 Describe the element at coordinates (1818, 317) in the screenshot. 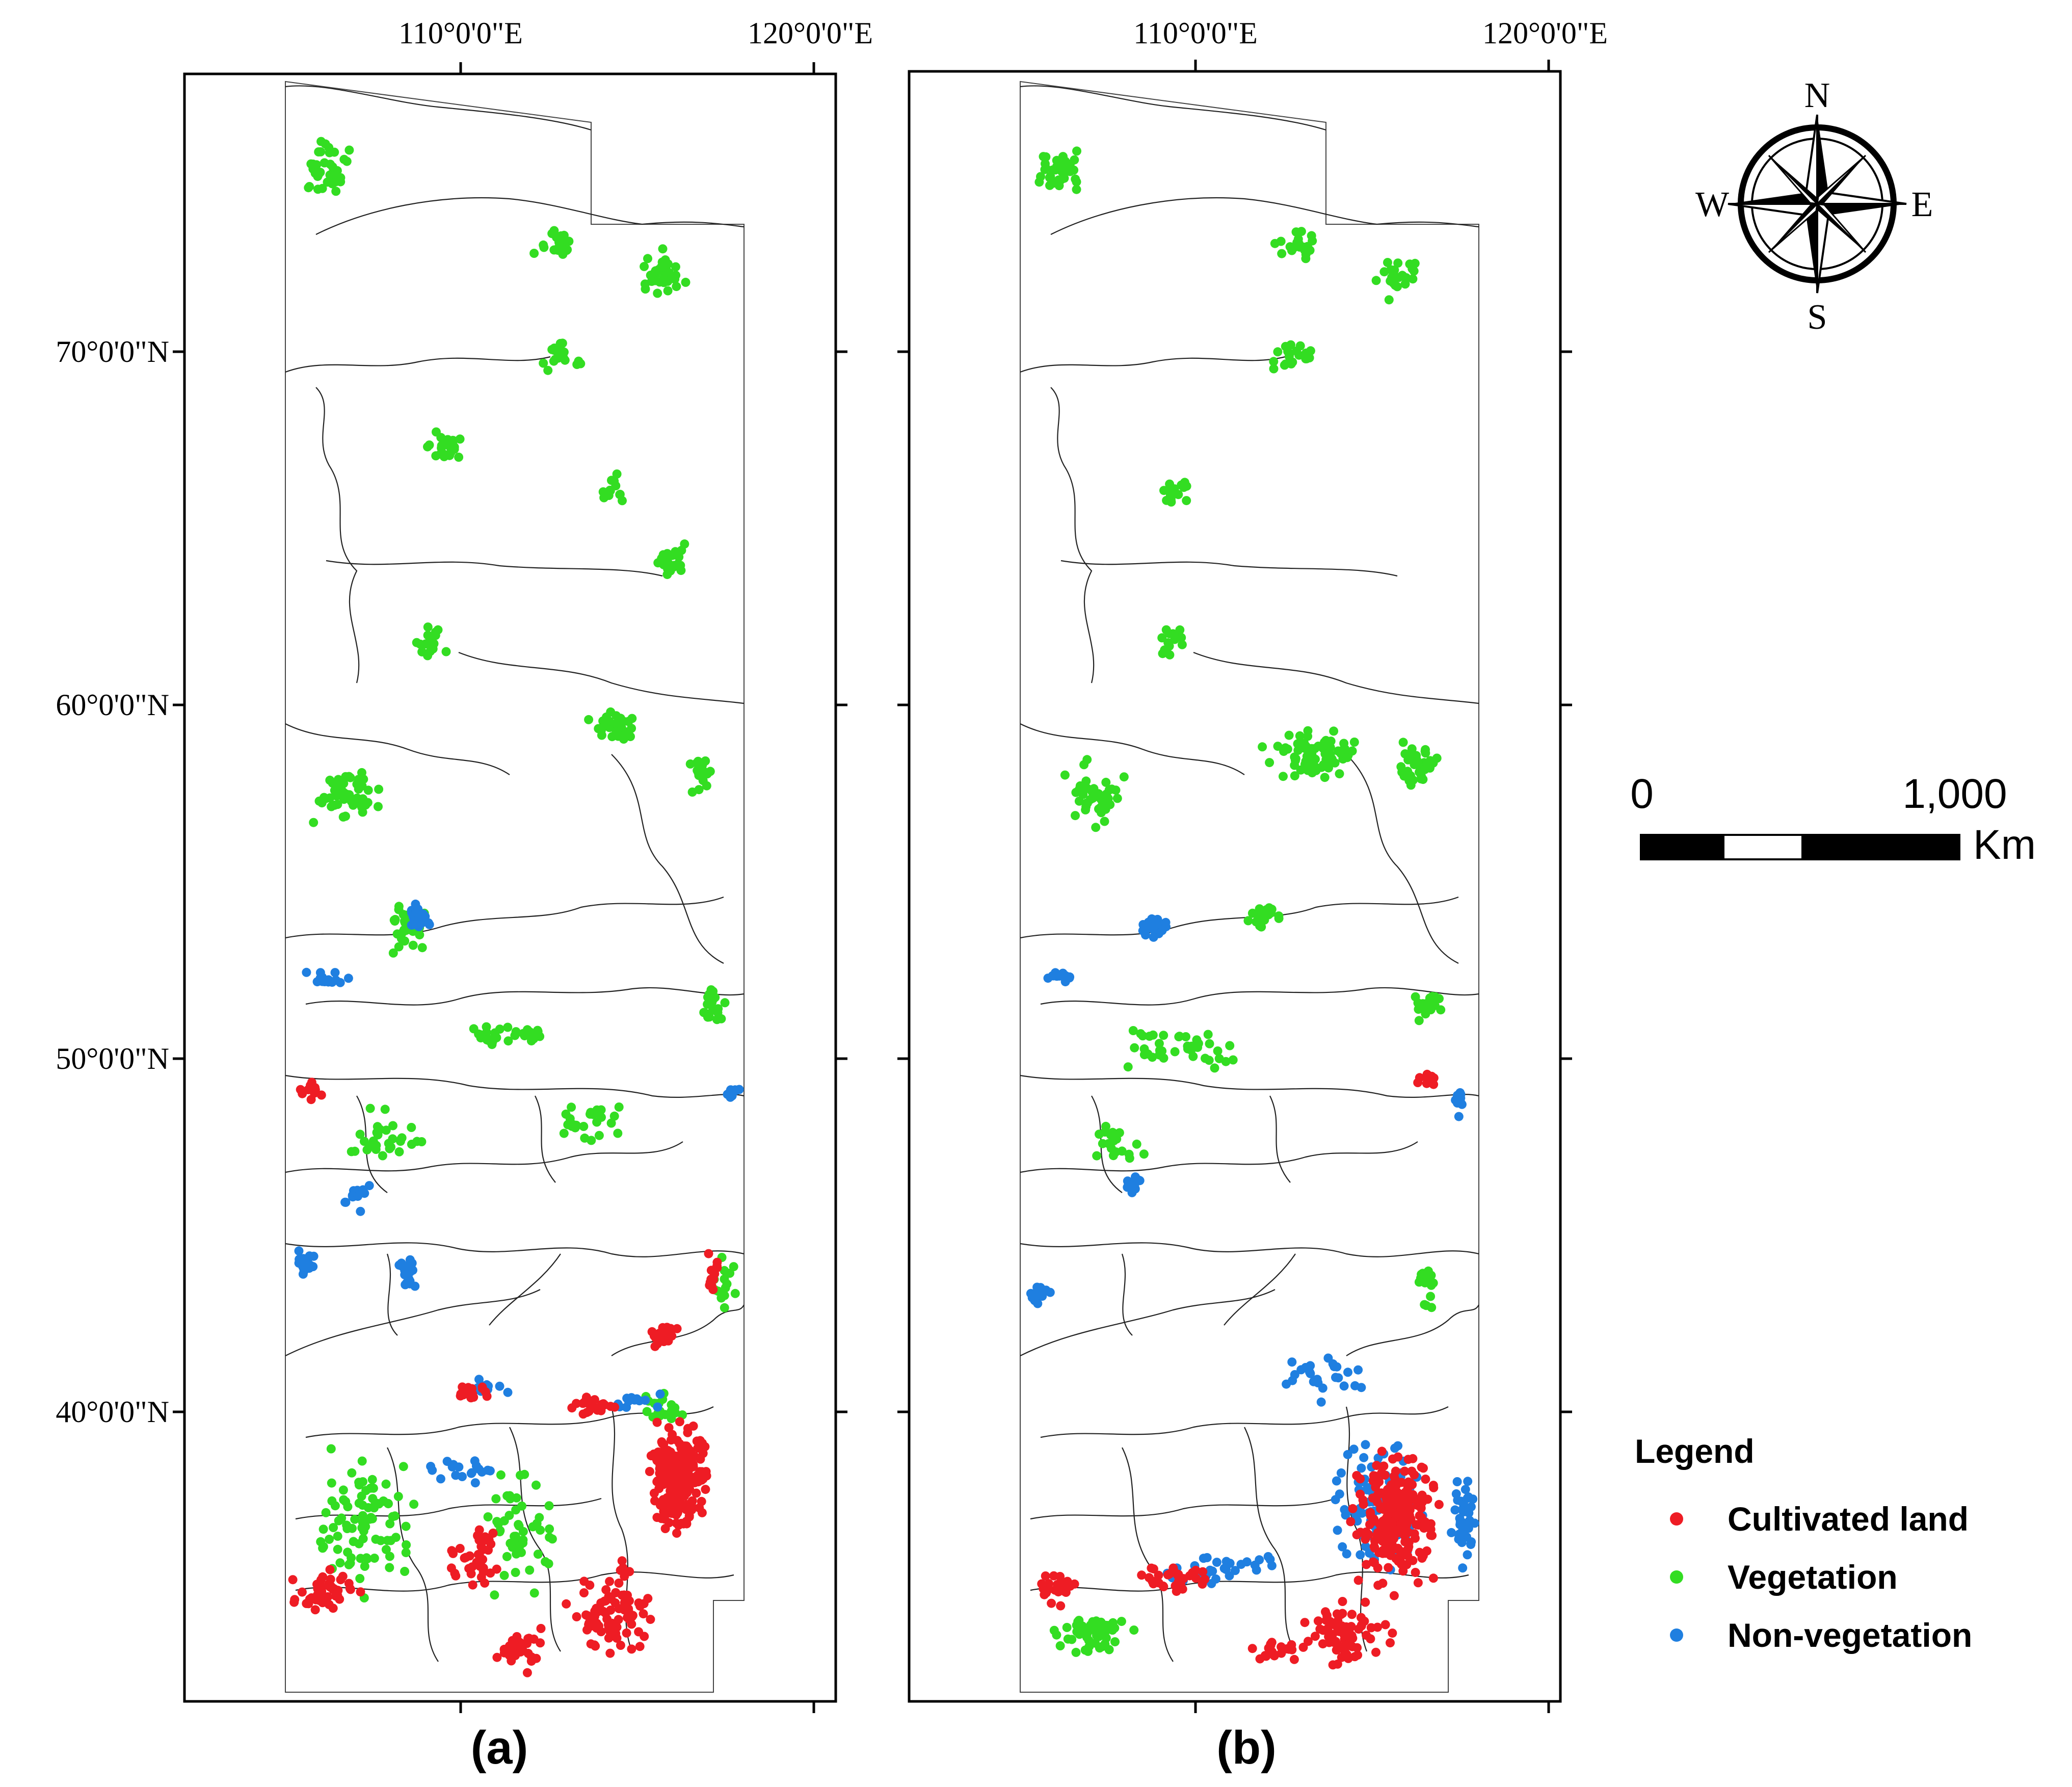

I see `compass-s-label: S` at that location.